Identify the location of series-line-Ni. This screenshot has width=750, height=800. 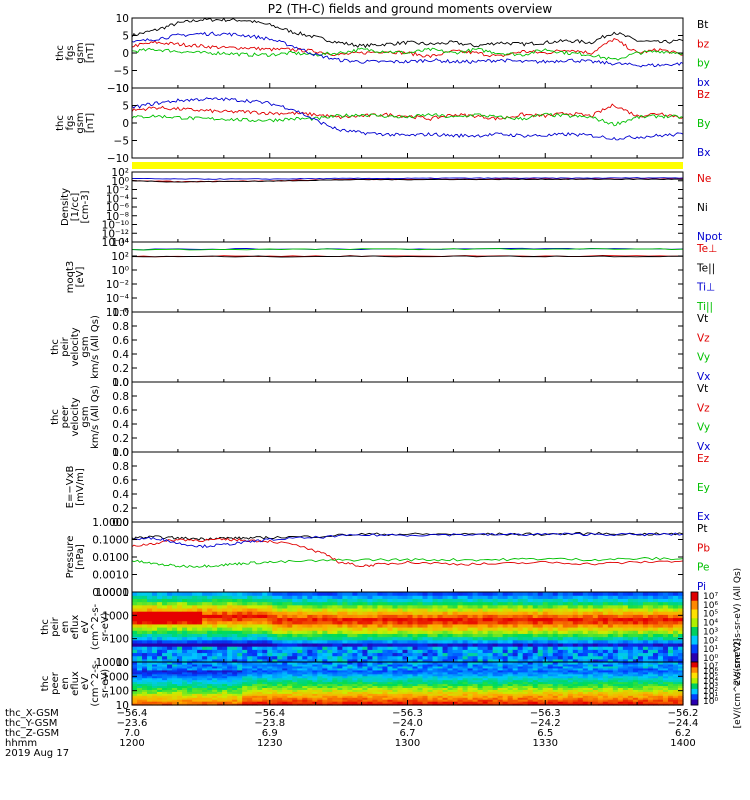
(407, 180).